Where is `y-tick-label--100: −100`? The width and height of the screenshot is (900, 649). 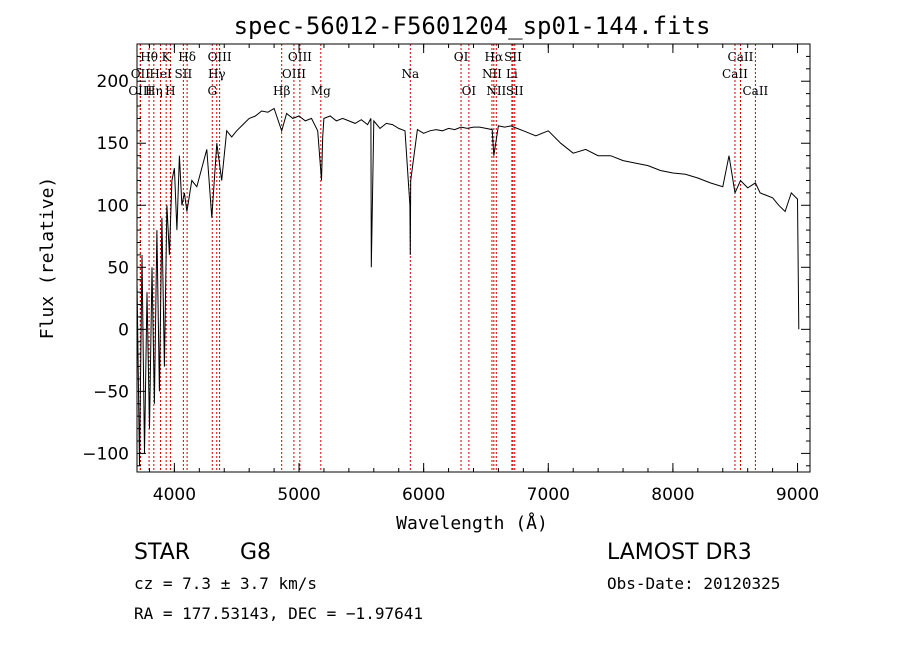 y-tick-label--100: −100 is located at coordinates (105, 454).